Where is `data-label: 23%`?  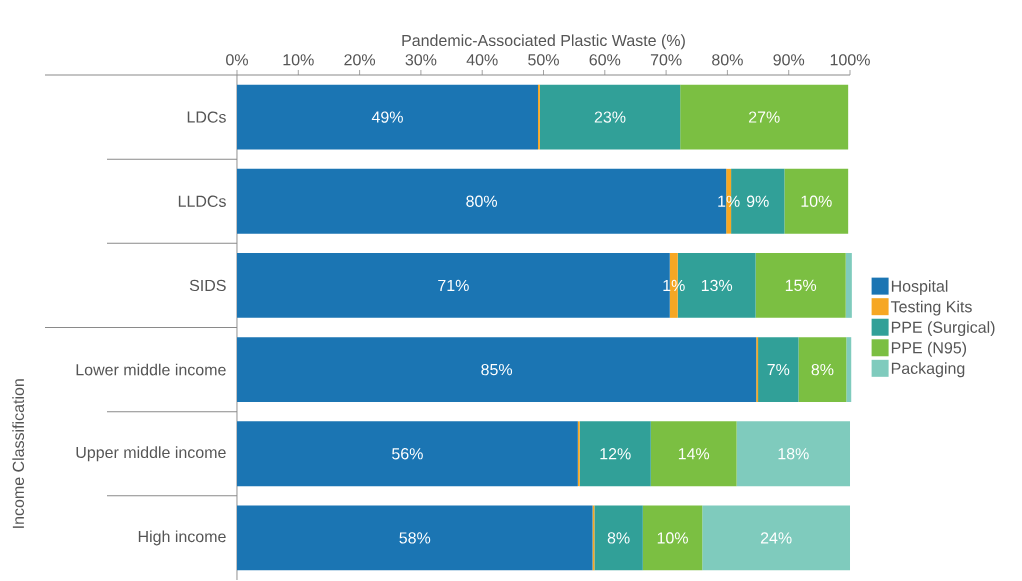 data-label: 23% is located at coordinates (610, 117).